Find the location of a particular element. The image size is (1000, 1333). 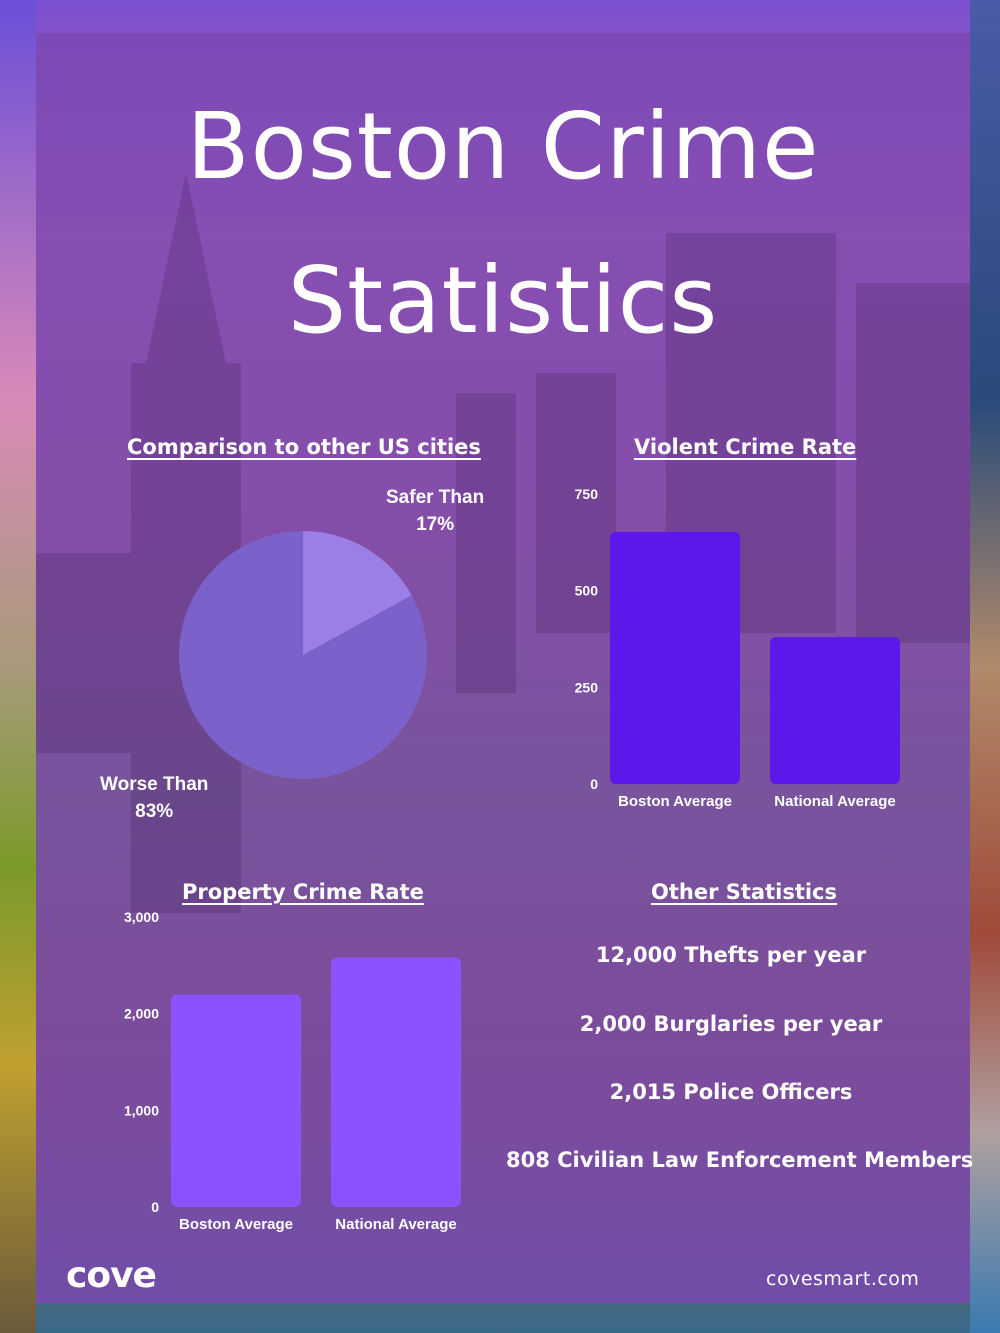

pie-slice-worse-than is located at coordinates (302, 655).